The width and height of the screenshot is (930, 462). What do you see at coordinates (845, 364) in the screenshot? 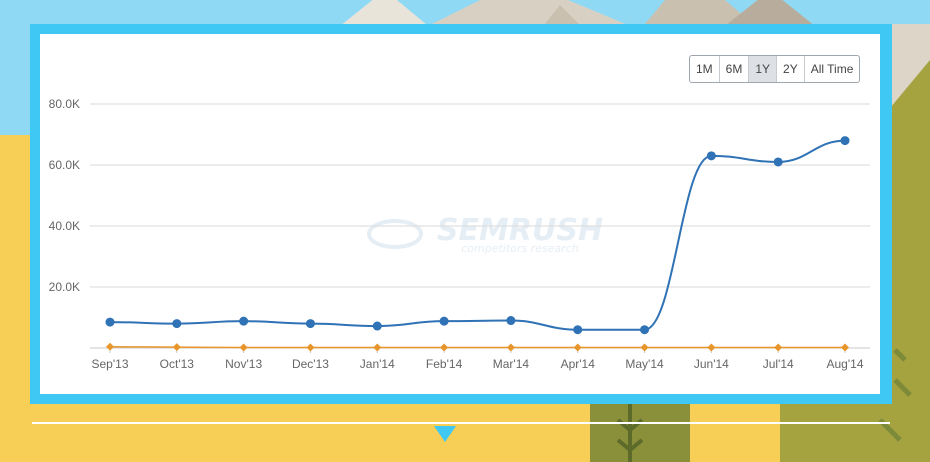
I see `x-tick-label: Aug'14` at bounding box center [845, 364].